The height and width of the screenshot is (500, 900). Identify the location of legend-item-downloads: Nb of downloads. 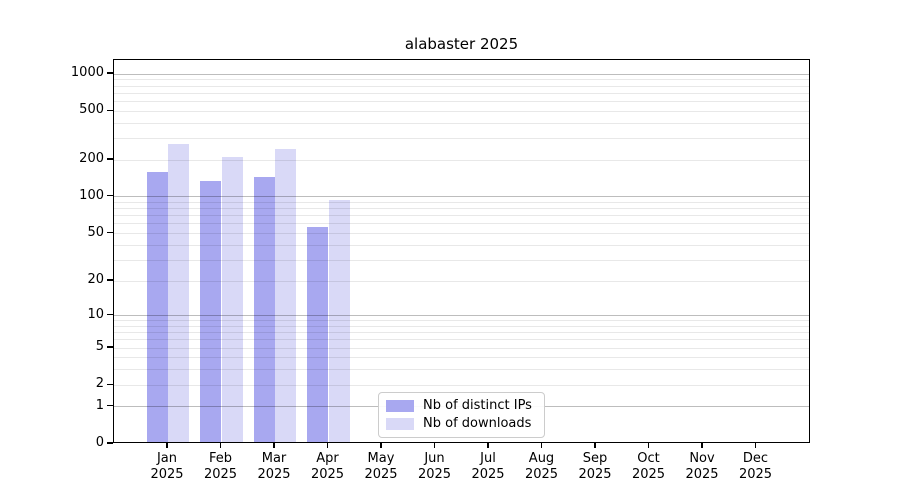
(461, 424).